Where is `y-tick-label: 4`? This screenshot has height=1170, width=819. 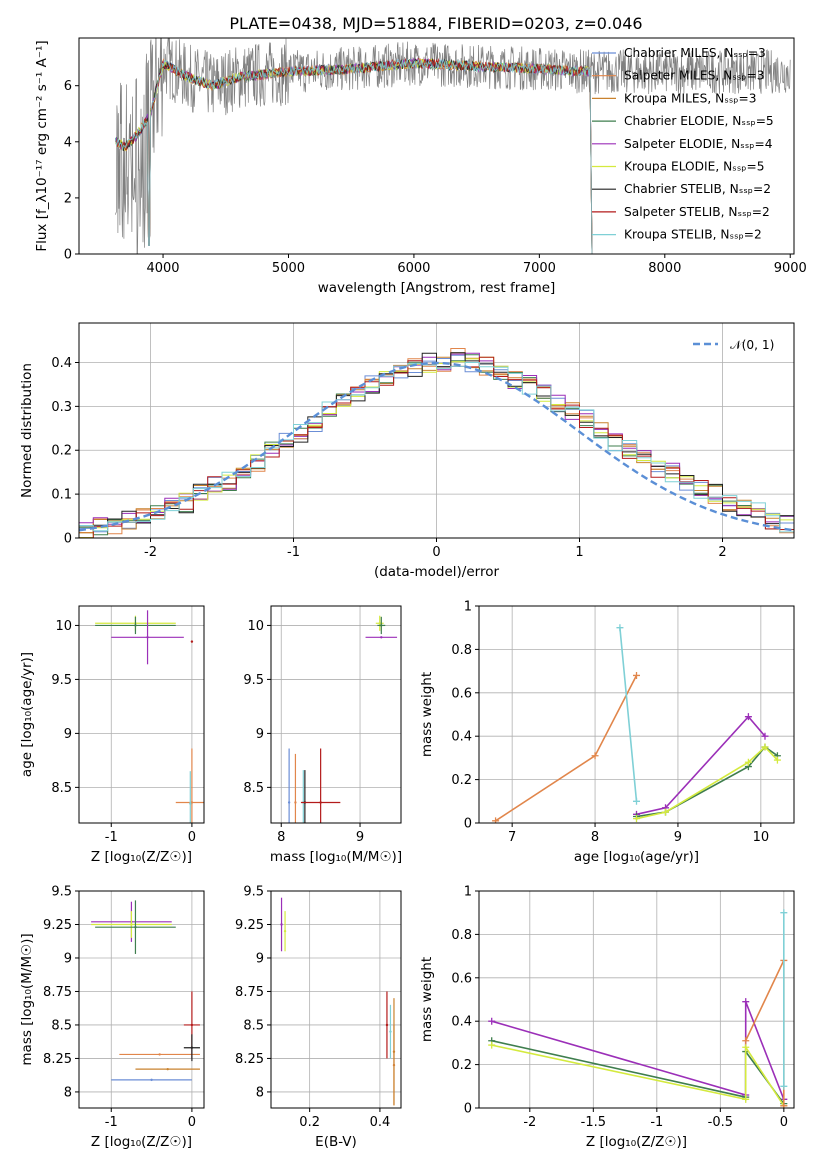 y-tick-label: 4 is located at coordinates (68, 142).